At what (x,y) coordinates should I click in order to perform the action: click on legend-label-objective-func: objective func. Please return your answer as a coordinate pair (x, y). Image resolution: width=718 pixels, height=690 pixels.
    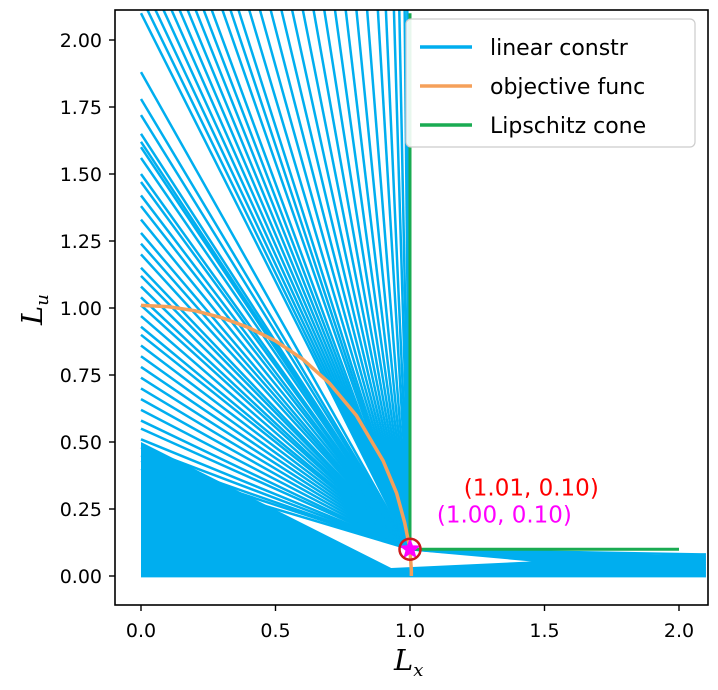
    Looking at the image, I should click on (567, 87).